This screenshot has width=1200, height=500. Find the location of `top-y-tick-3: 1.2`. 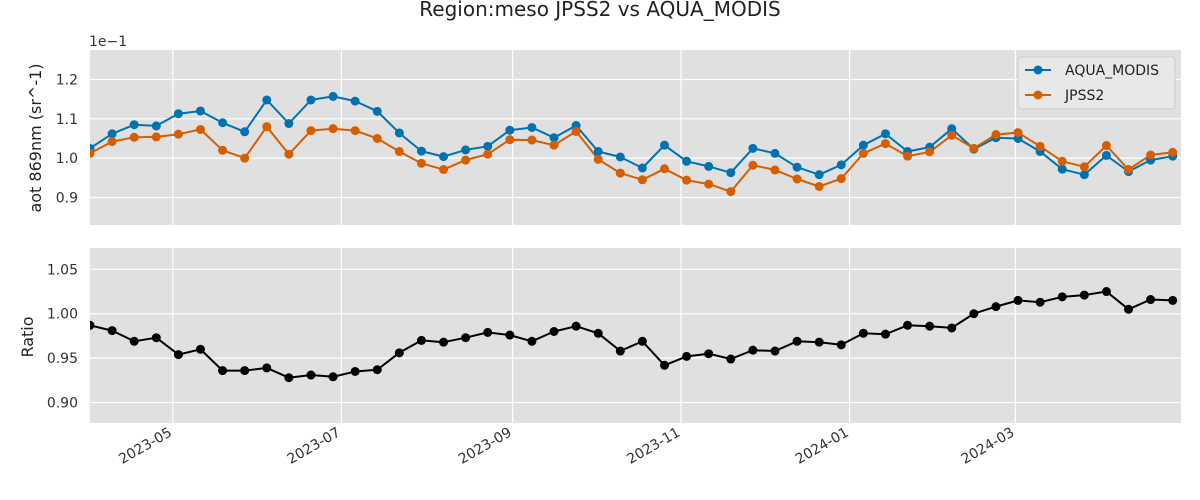

top-y-tick-3: 1.2 is located at coordinates (67, 80).